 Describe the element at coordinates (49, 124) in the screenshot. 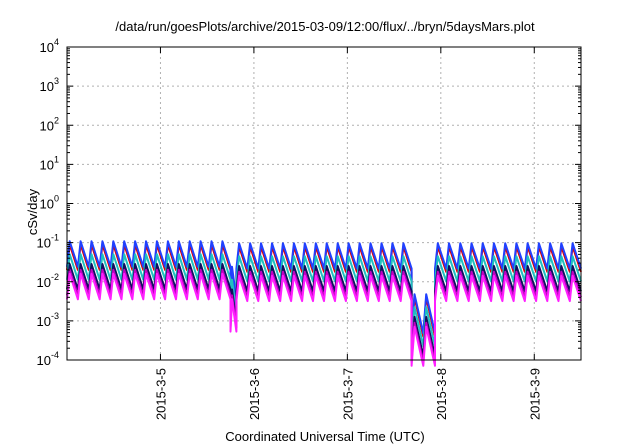

I see `y-tick-label: 10²` at that location.